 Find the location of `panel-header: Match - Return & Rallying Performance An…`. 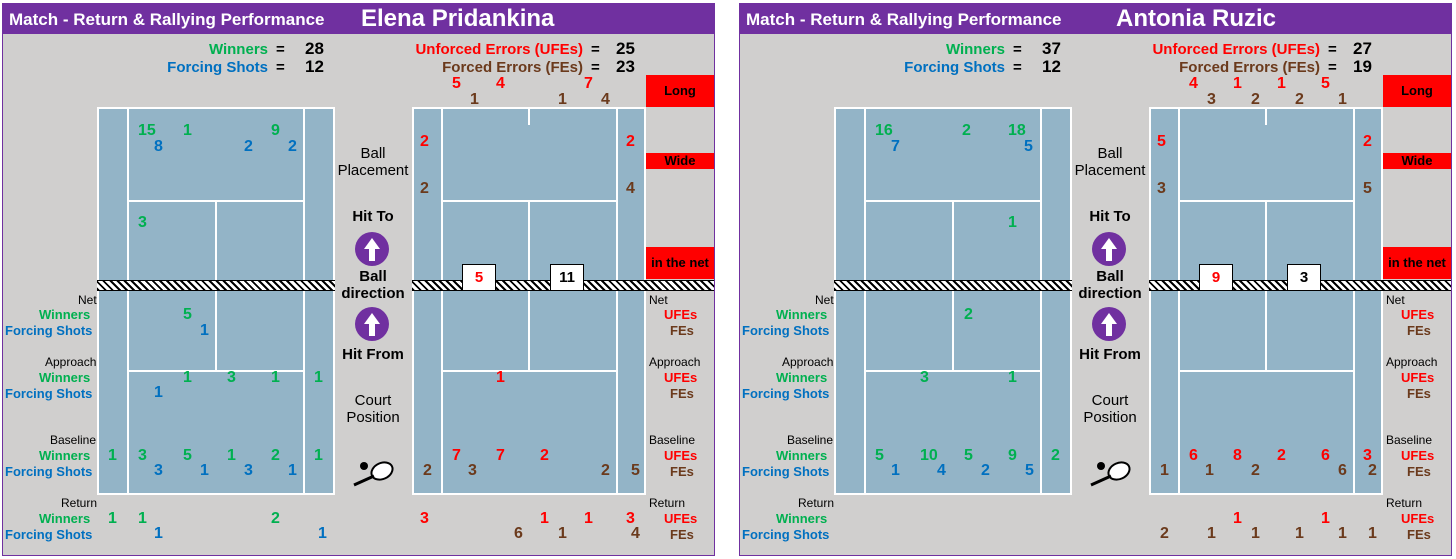

panel-header: Match - Return & Rallying Performance An… is located at coordinates (1095, 19).